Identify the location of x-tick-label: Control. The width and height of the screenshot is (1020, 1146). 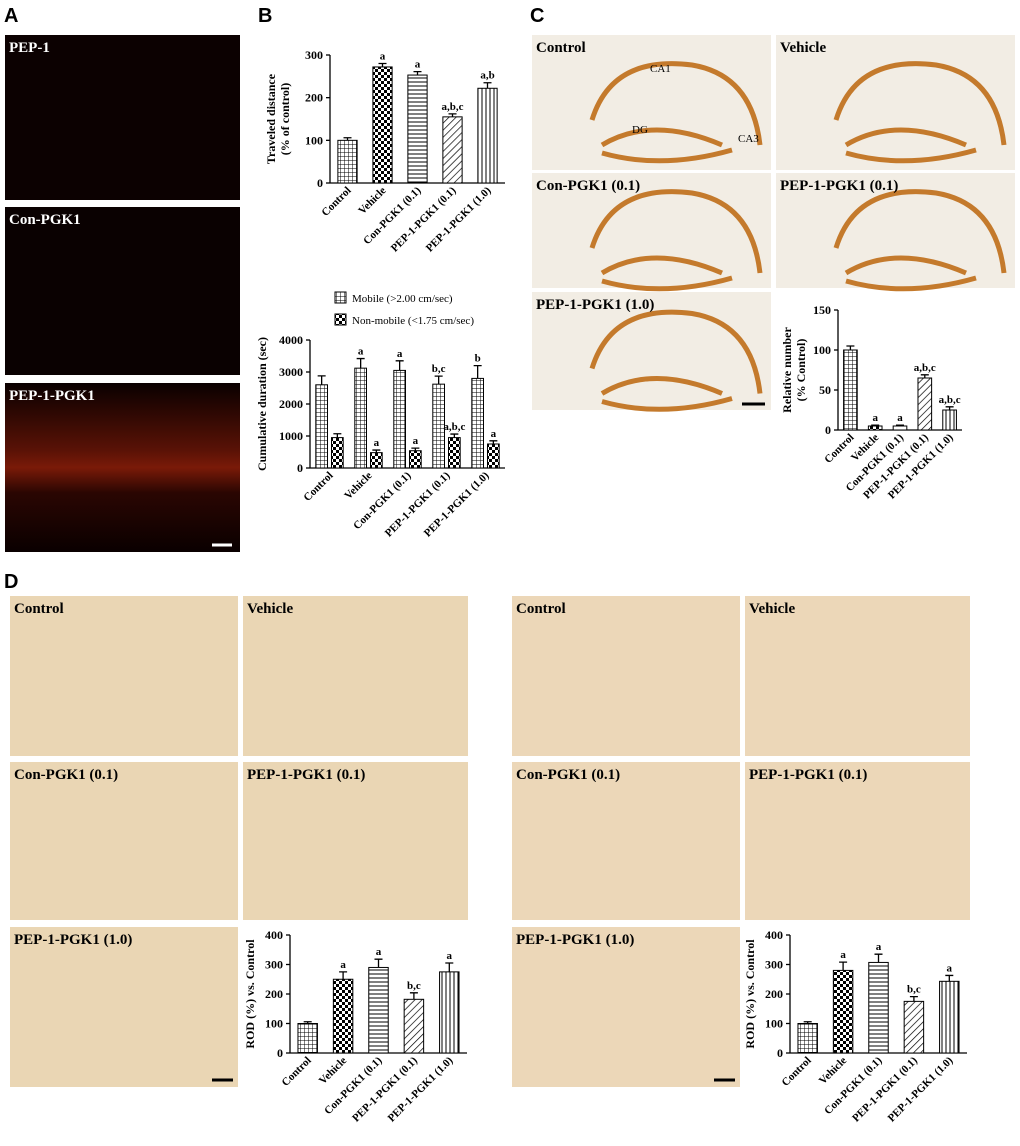
(336, 202).